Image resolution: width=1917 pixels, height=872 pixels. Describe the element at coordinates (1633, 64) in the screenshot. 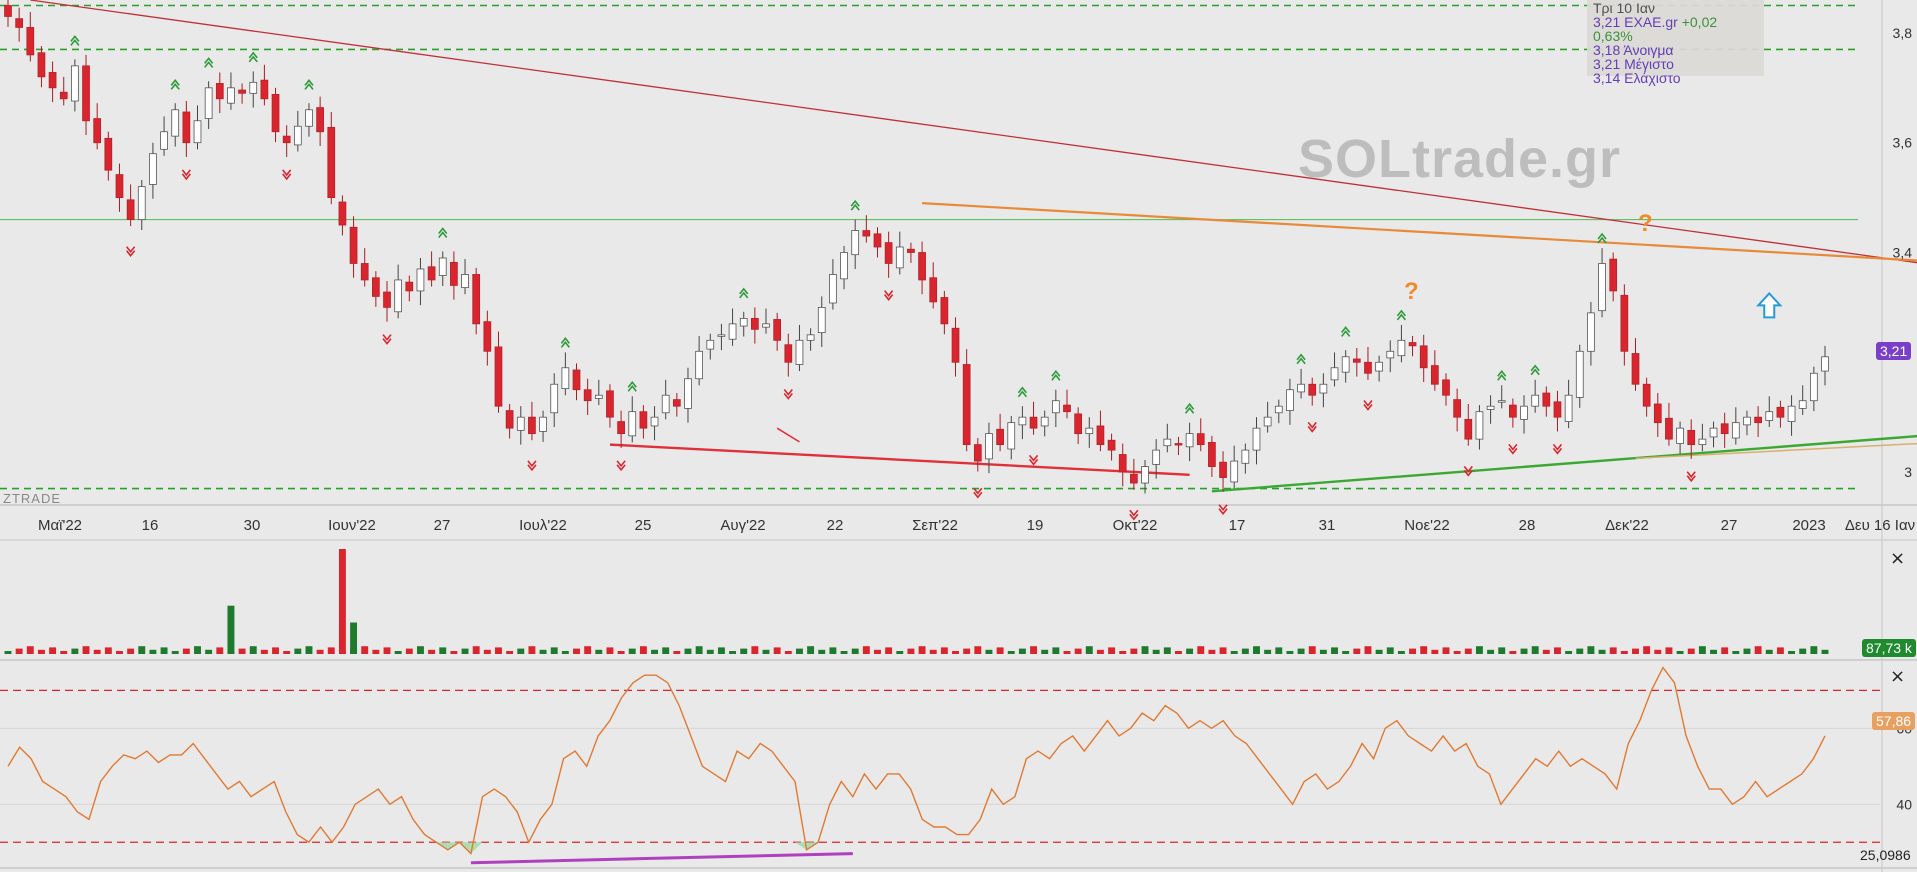

I see `info-high: 3,21 Μέγιστο` at that location.